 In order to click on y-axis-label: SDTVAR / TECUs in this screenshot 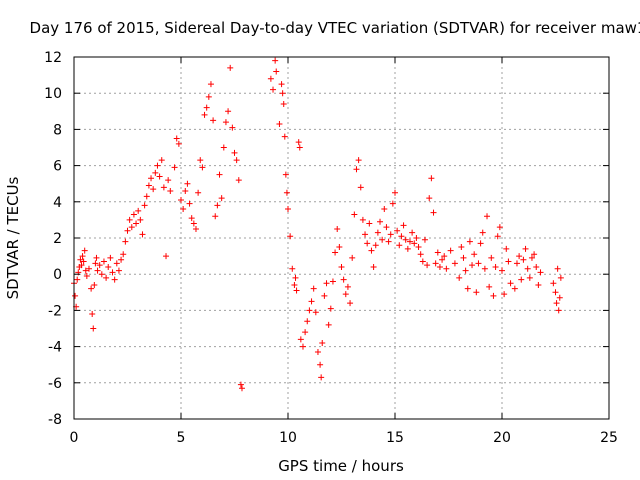, I will do `click(13, 237)`.